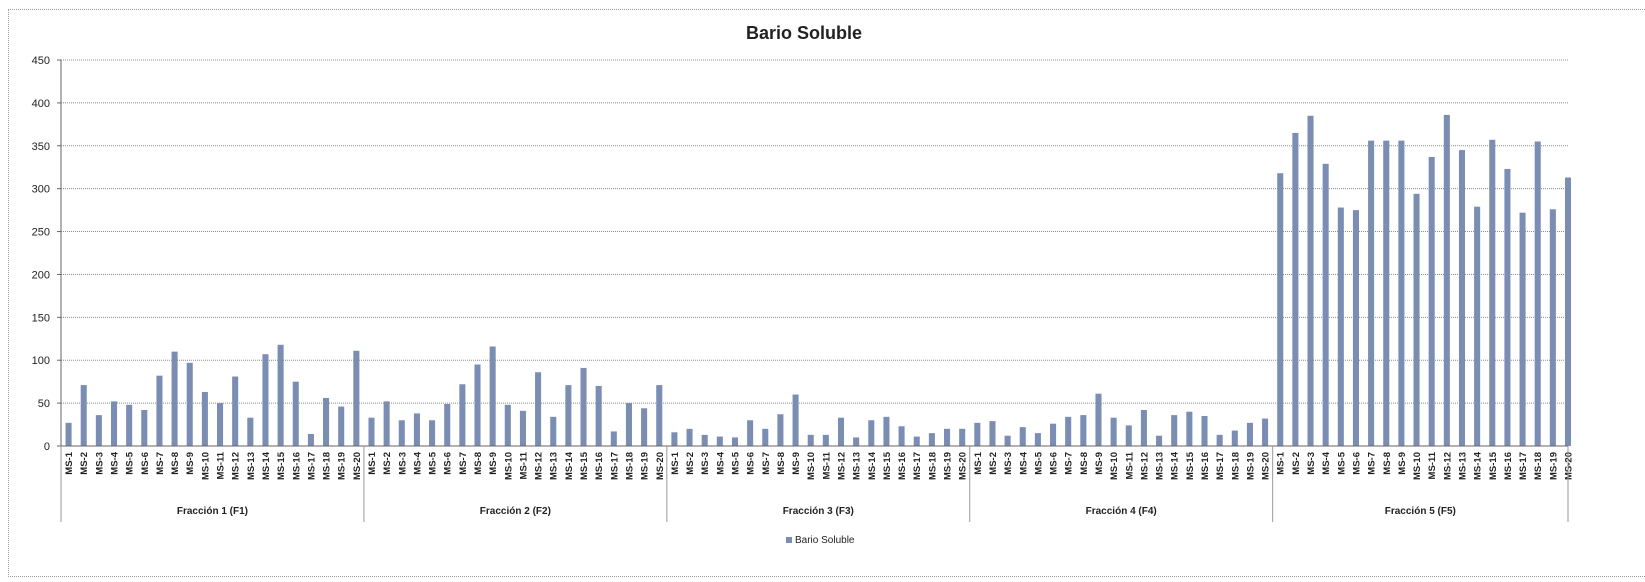 This screenshot has height=582, width=1645. I want to click on x-tick-label: MS-18, so click(932, 466).